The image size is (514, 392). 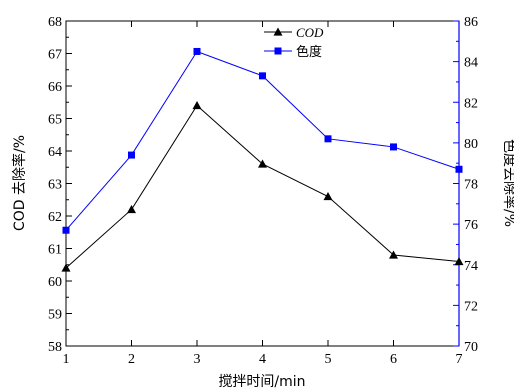 I want to click on right-y-tick-label: 76, so click(x=471, y=225).